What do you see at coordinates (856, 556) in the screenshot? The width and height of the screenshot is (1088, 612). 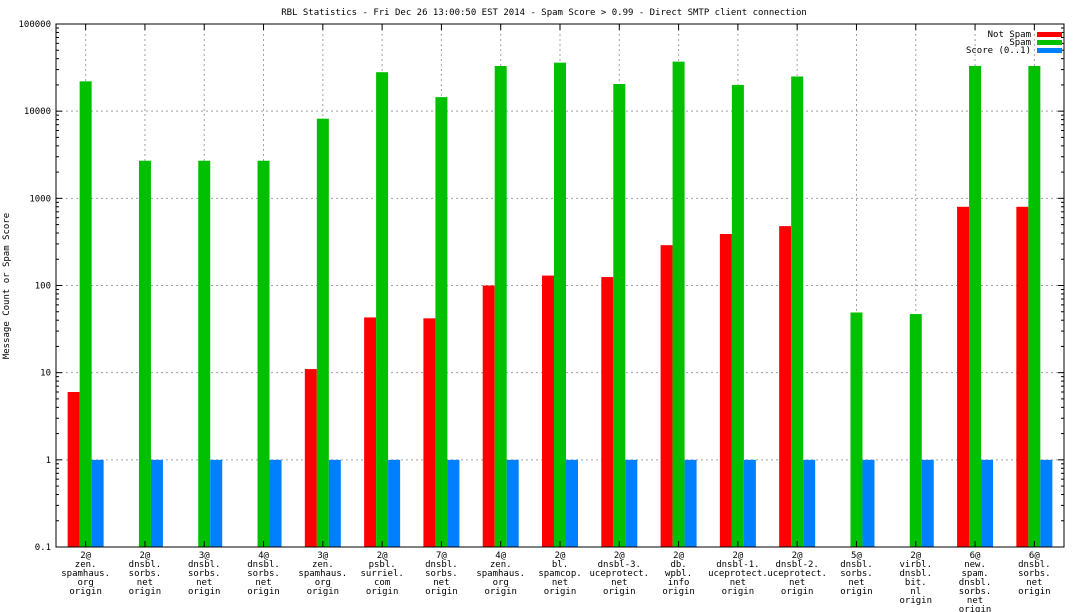 I see `x-tick-label: 5@` at bounding box center [856, 556].